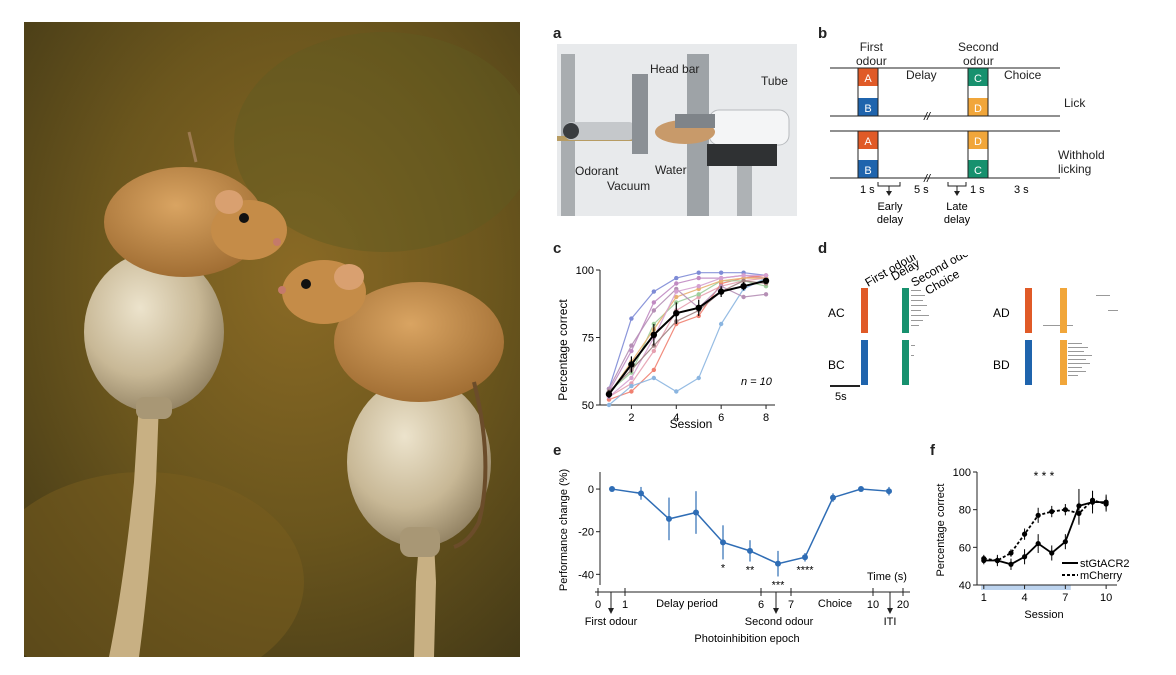 The image size is (1176, 675). Describe the element at coordinates (557, 450) in the screenshot. I see `panel-label-e: e` at that location.